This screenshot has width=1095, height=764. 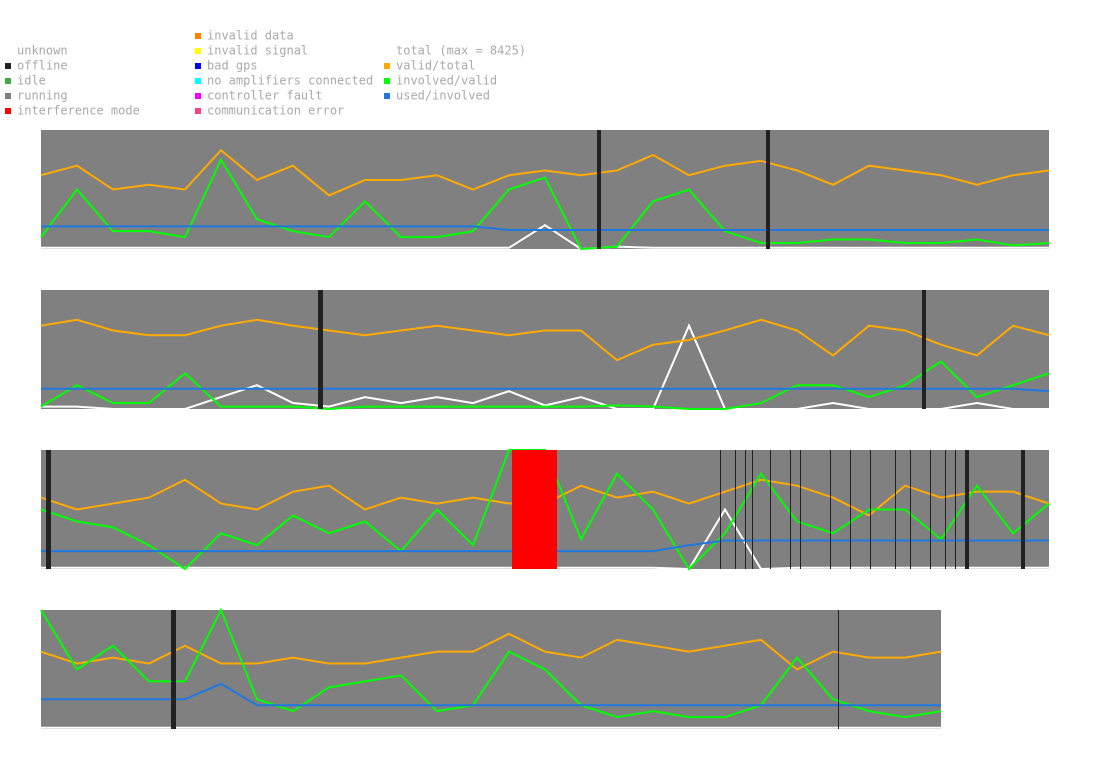 What do you see at coordinates (232, 66) in the screenshot?
I see `legend-label: bad gps` at bounding box center [232, 66].